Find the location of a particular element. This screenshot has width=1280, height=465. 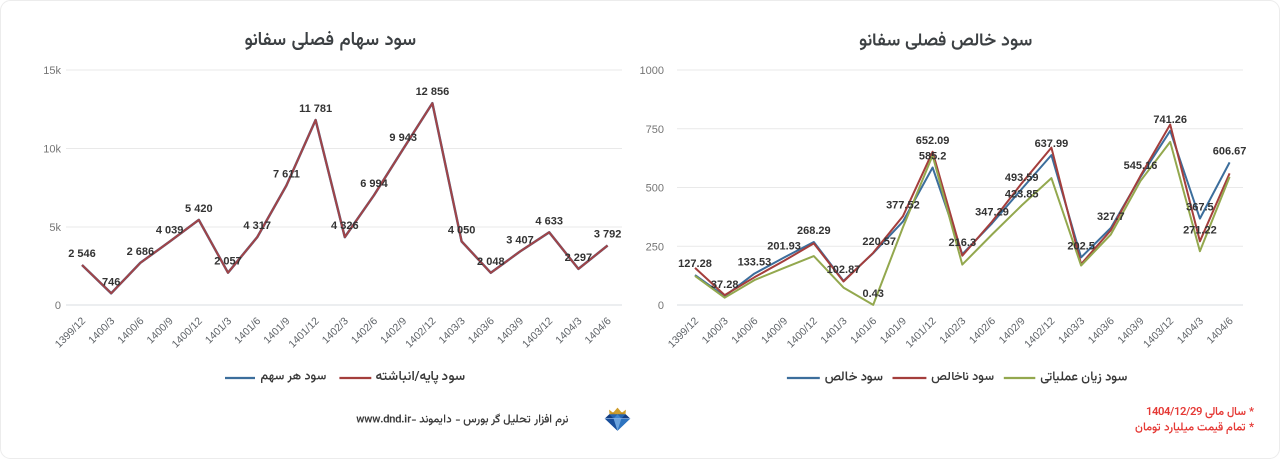

svg-text: 3 407 is located at coordinates (520, 241).